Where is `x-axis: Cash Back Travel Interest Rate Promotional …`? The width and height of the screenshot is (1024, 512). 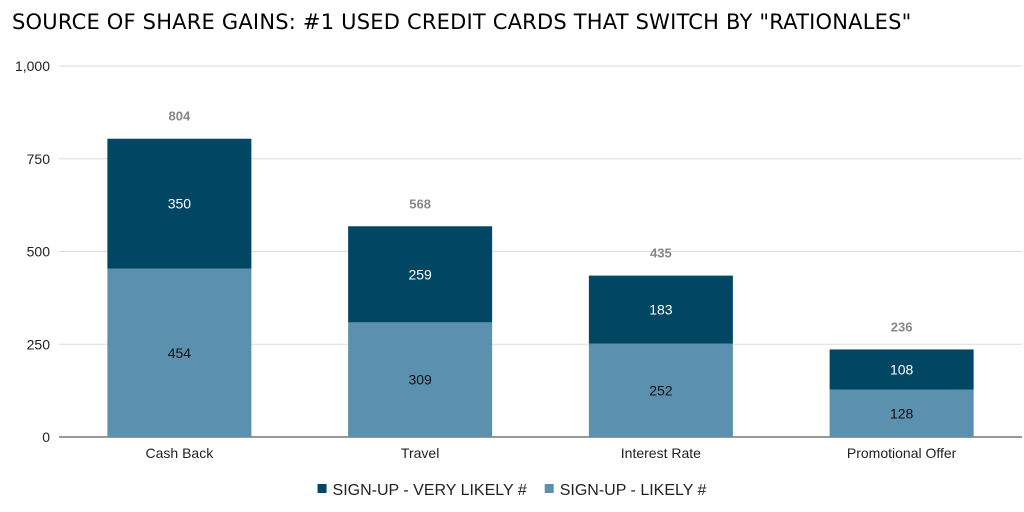 x-axis: Cash Back Travel Interest Rate Promotional … is located at coordinates (551, 453).